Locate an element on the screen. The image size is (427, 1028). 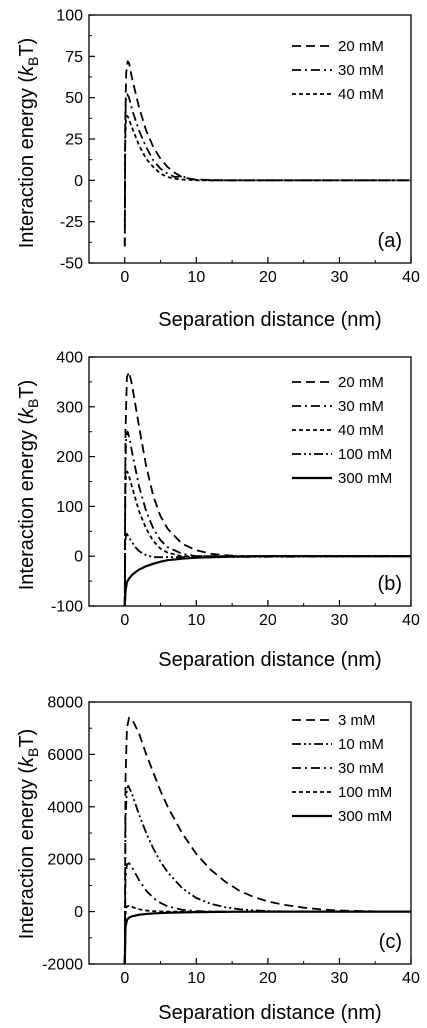
panel-label-b: (b) is located at coordinates (390, 584).